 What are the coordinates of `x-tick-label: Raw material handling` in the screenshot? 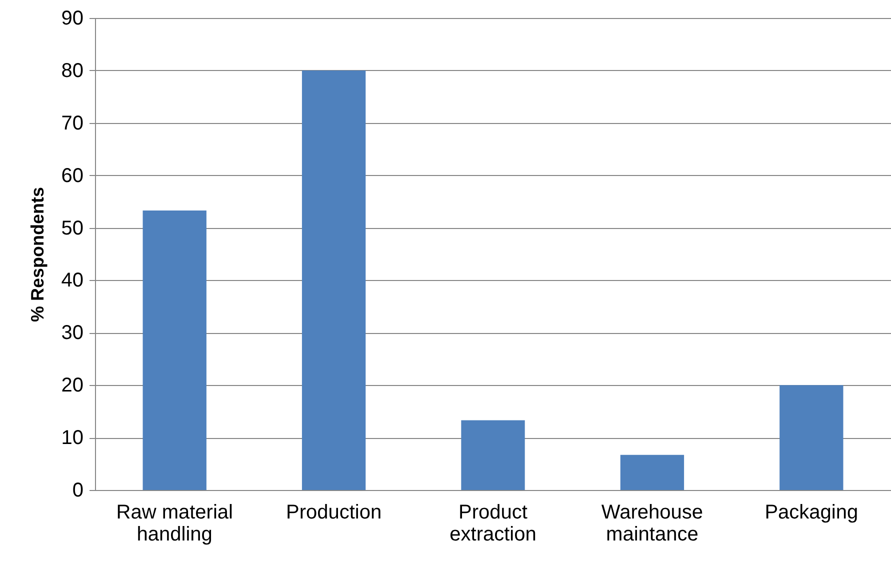 It's located at (174, 524).